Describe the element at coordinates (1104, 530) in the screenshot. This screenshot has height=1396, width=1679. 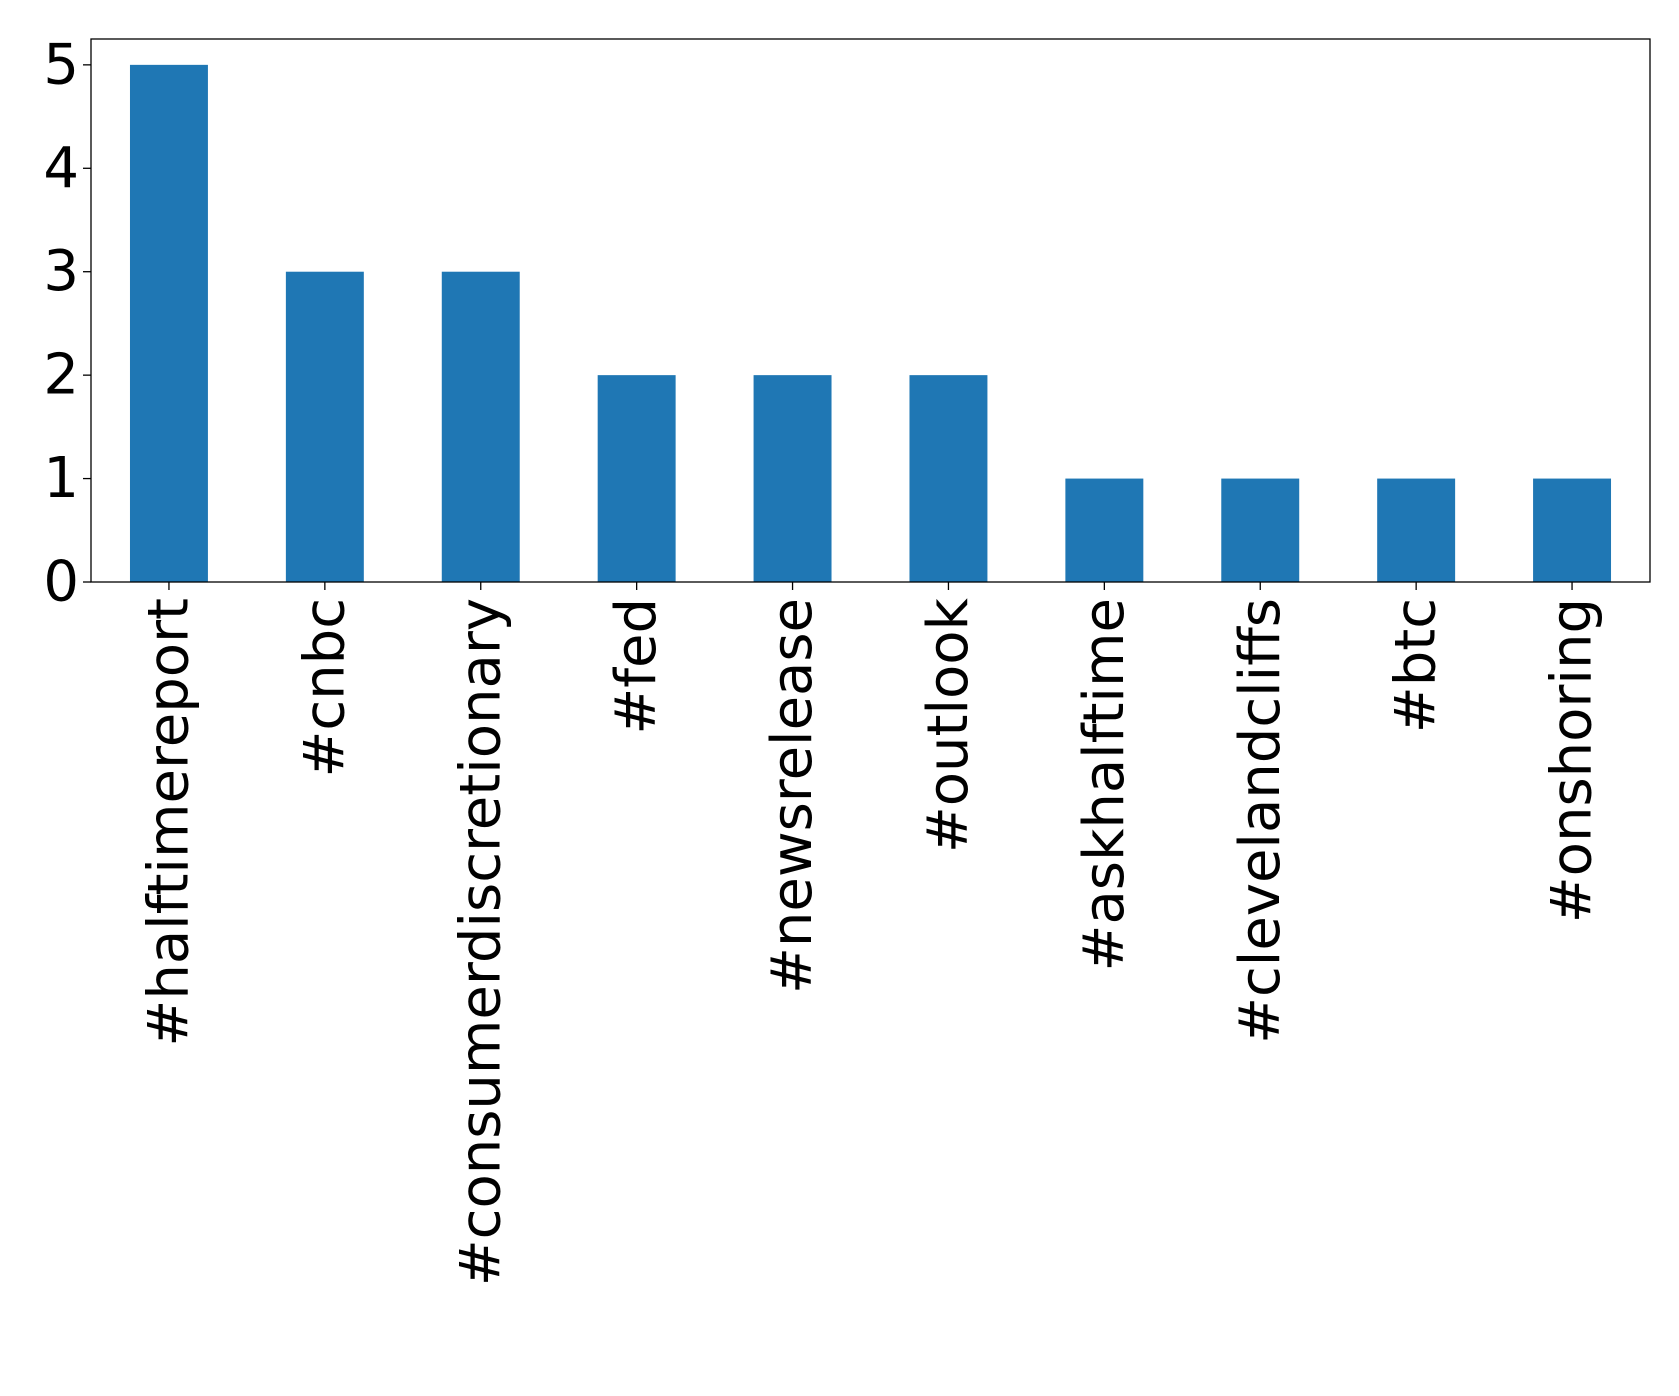
I see `bar-askhalftime` at that location.